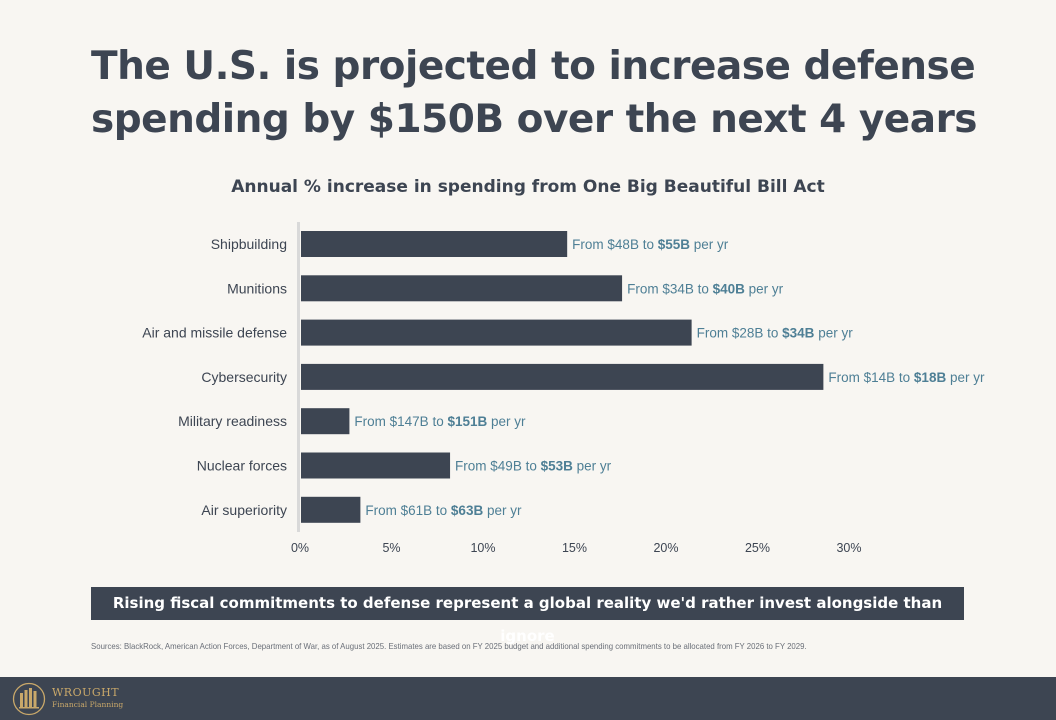 This screenshot has width=1056, height=720. What do you see at coordinates (298, 377) in the screenshot?
I see `y-axis-line` at bounding box center [298, 377].